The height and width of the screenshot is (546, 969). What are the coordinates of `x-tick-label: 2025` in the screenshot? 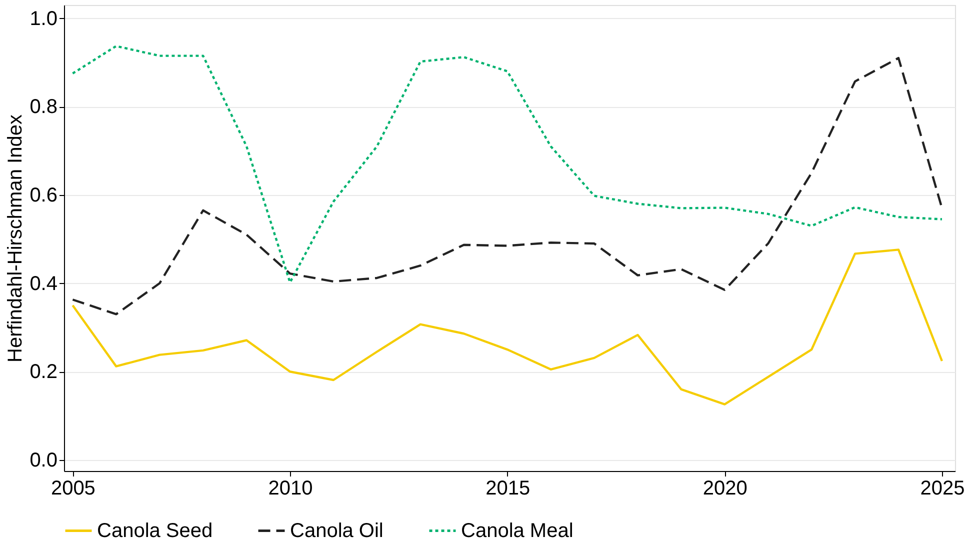 It's located at (942, 489).